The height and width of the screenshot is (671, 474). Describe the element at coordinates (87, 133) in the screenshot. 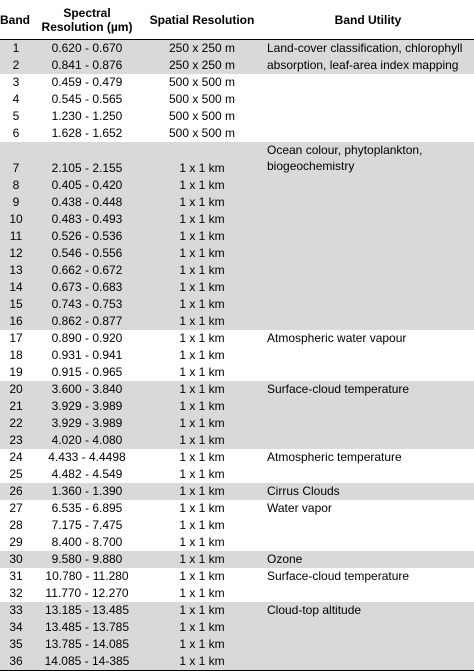

I see `cell-spectral-resolution: 1.628 - 1.652` at that location.